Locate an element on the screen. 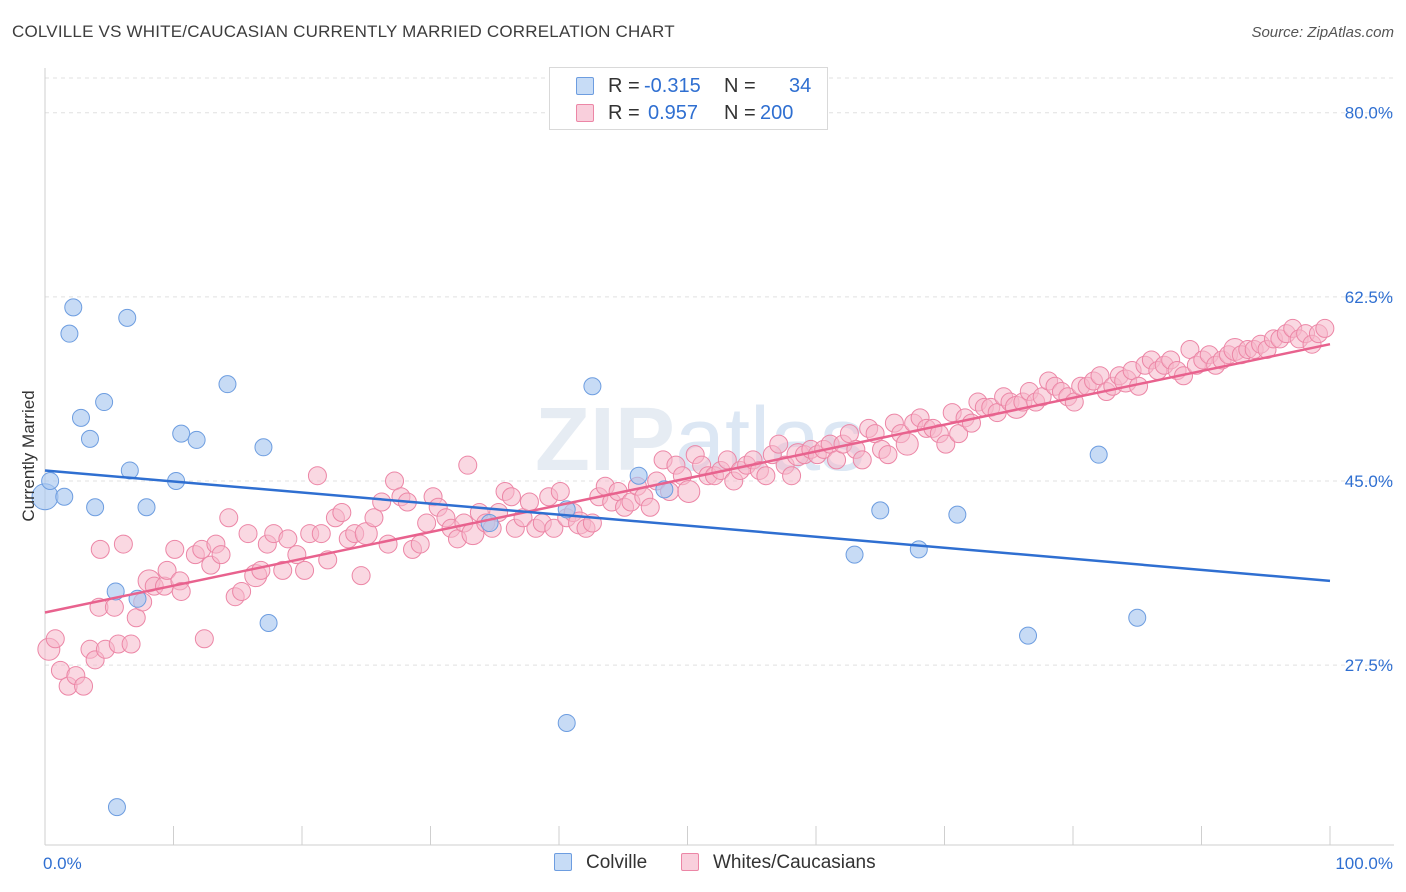 This screenshot has width=1406, height=892. legend-r-value: 0.957 is located at coordinates (673, 113).